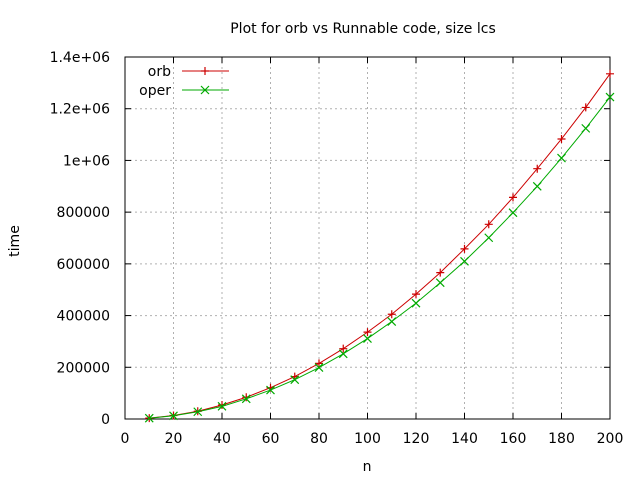 Image resolution: width=640 pixels, height=480 pixels. I want to click on x-tick-label: 100, so click(367, 439).